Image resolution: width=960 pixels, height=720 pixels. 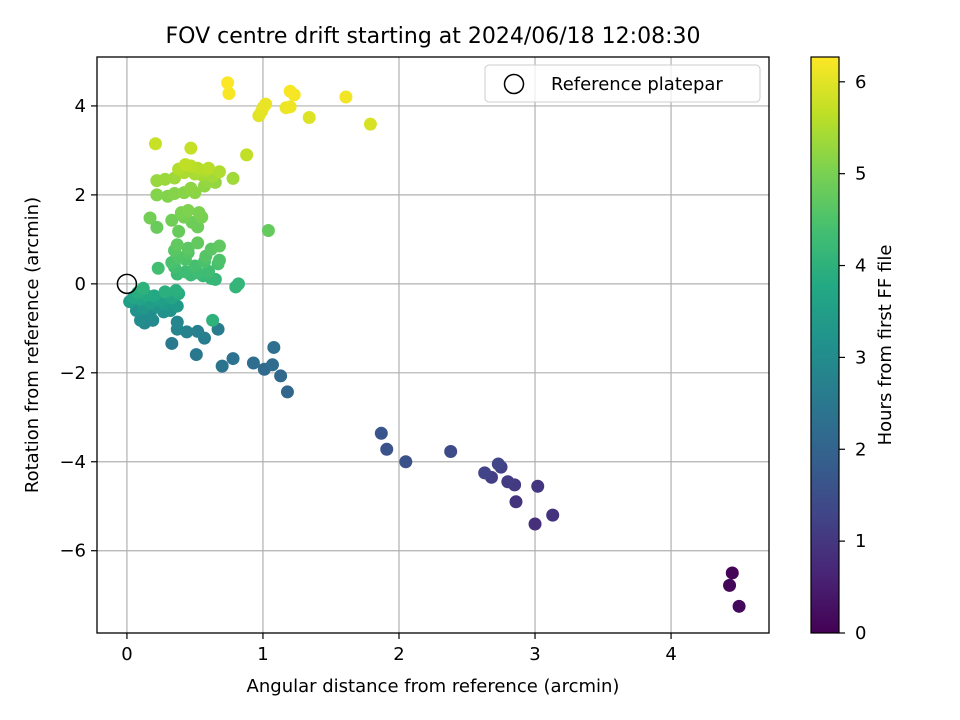 I want to click on colorbar-tick-label: 6, so click(x=860, y=82).